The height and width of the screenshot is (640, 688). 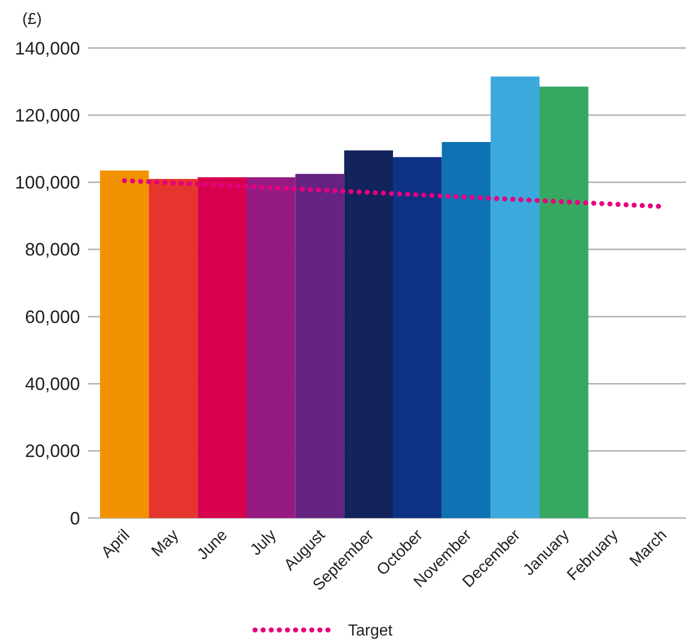 I want to click on x-tick-label: July, so click(x=264, y=542).